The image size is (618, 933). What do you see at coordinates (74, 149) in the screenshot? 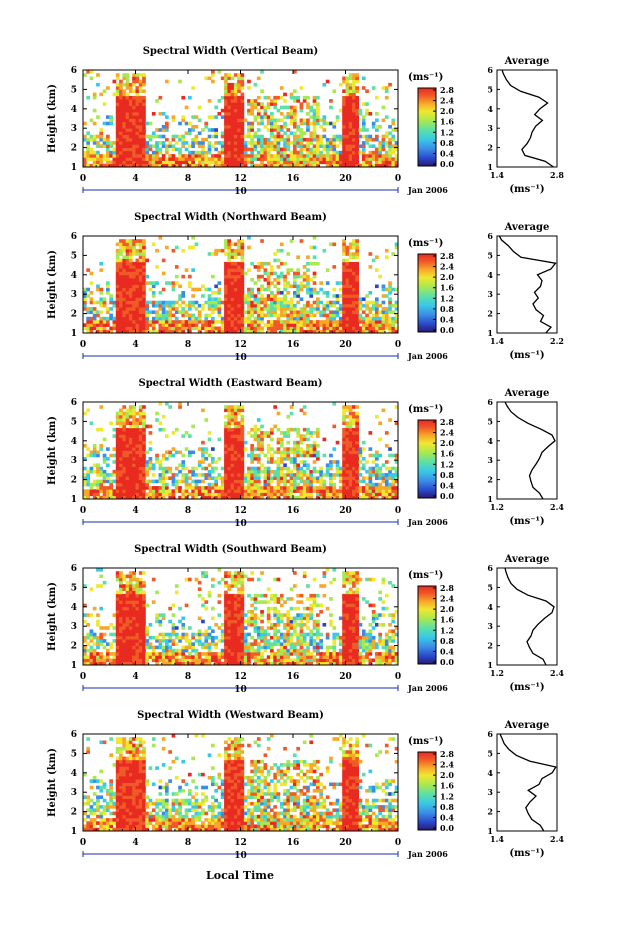
I see `y-tick-label: 2` at bounding box center [74, 149].